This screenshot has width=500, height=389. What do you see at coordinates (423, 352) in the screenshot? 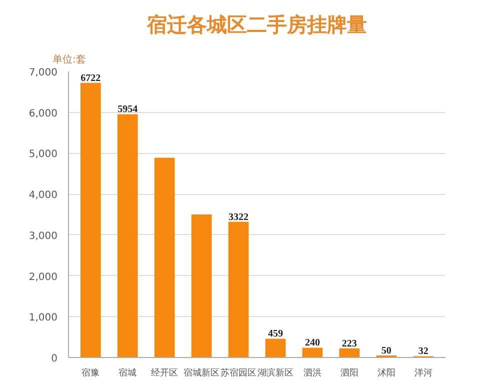
I see `data-label: 32` at bounding box center [423, 352].